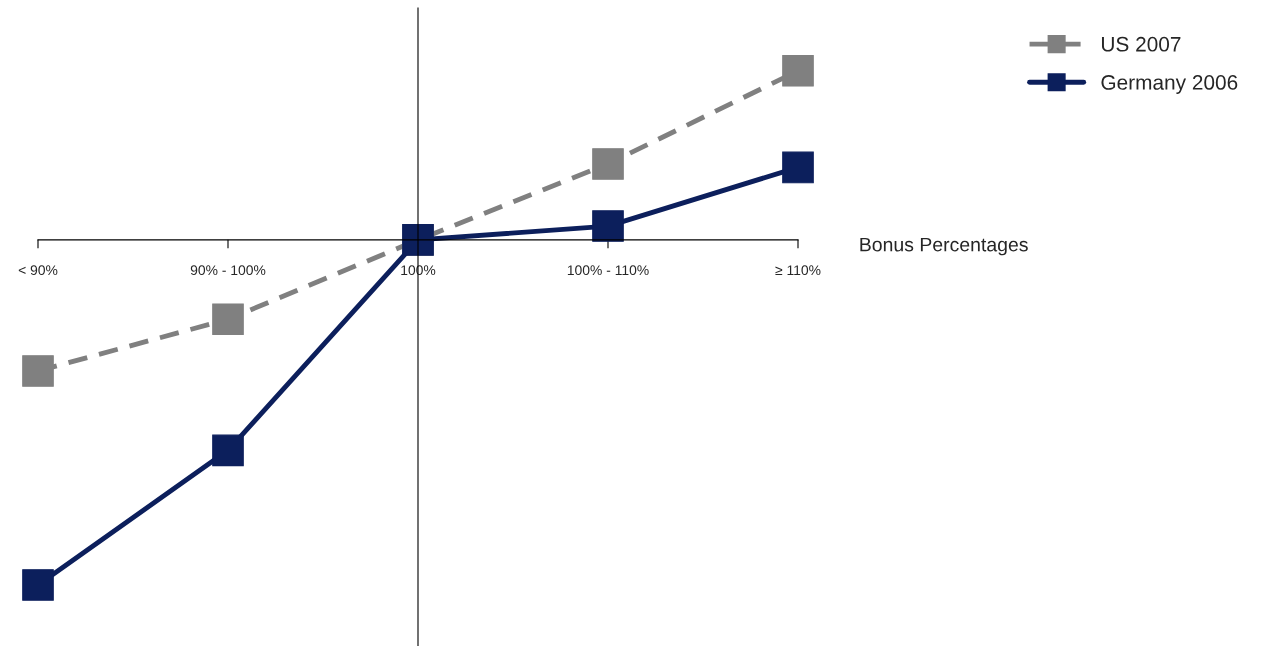  What do you see at coordinates (38, 270) in the screenshot?
I see `x-tick-label: < 90%` at bounding box center [38, 270].